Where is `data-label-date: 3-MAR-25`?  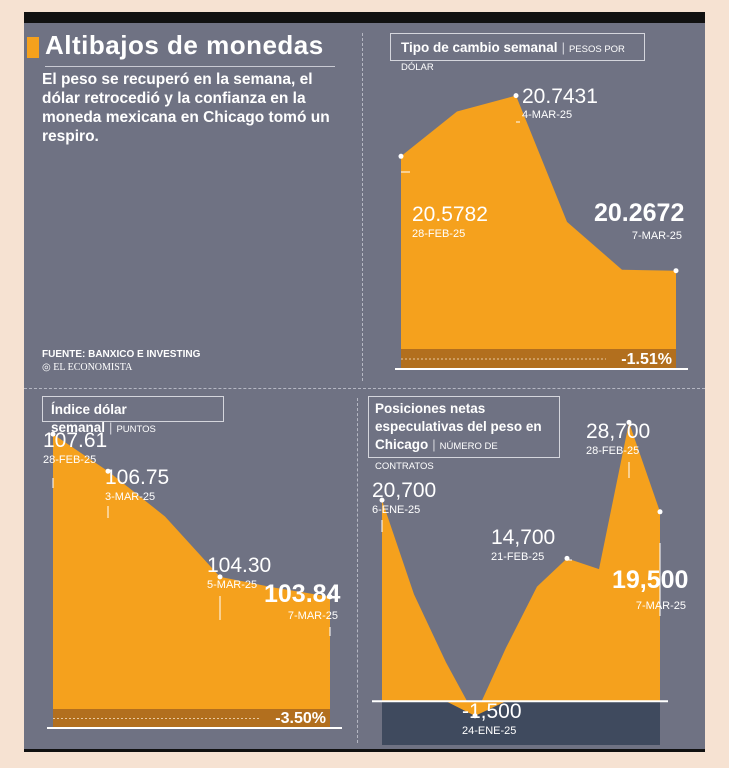
data-label-date: 3-MAR-25 is located at coordinates (130, 497).